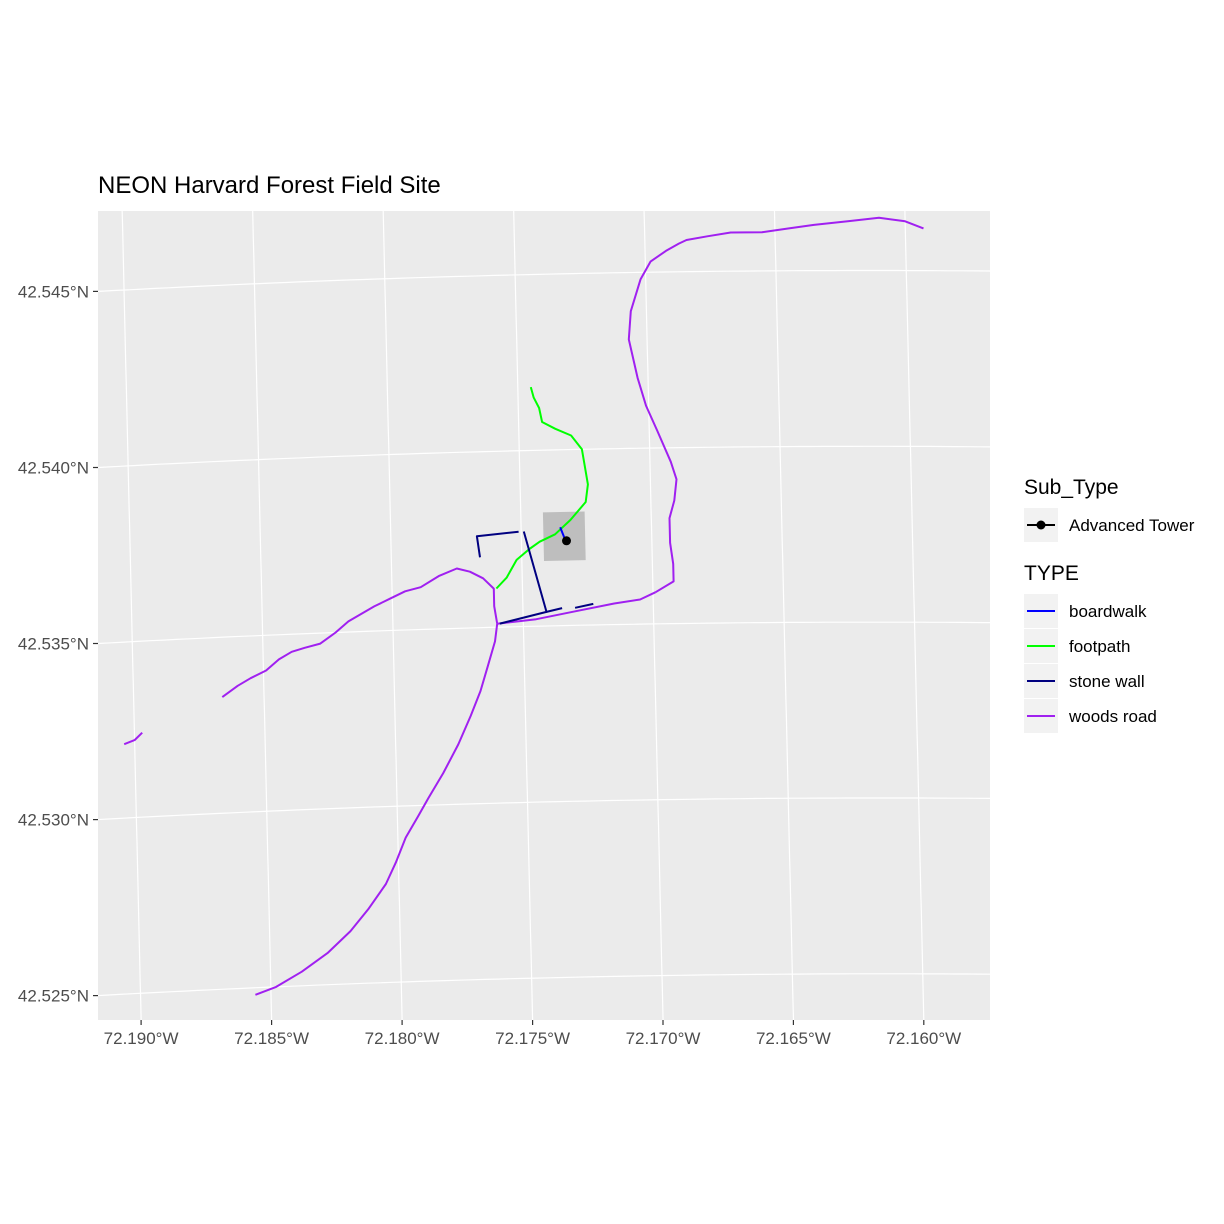 Image resolution: width=1224 pixels, height=1224 pixels. I want to click on x-tick-label: 72.185°W, so click(271, 1038).